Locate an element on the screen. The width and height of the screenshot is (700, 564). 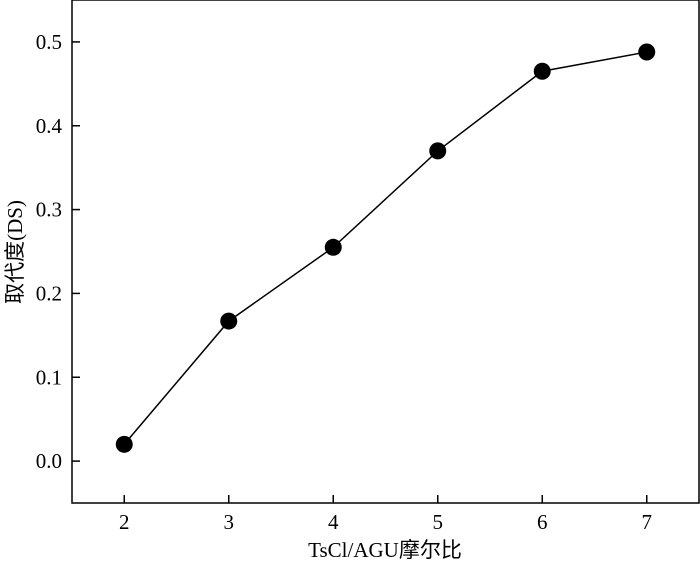
y-axis-ticks: 0.0 0.1 0.2 0.3 0.4 0.5 is located at coordinates (58, 251).